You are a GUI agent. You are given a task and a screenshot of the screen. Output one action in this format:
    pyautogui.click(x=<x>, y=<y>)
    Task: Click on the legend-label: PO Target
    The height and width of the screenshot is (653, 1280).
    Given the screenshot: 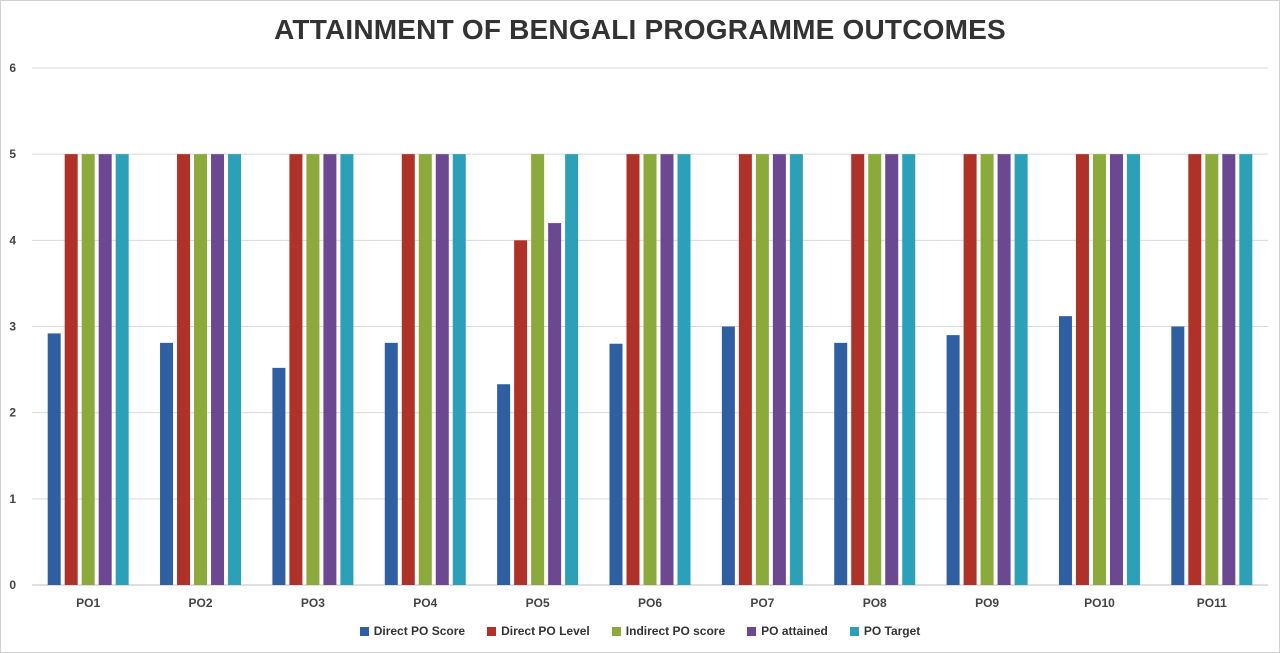 What is the action you would take?
    pyautogui.click(x=892, y=631)
    